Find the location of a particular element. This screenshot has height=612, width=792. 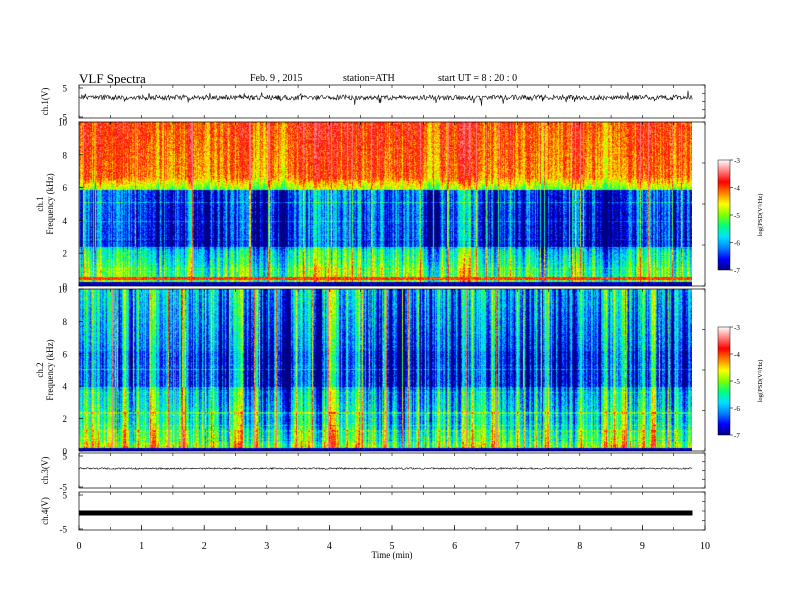

y-axis-label: ch.1(V) is located at coordinates (45, 102).